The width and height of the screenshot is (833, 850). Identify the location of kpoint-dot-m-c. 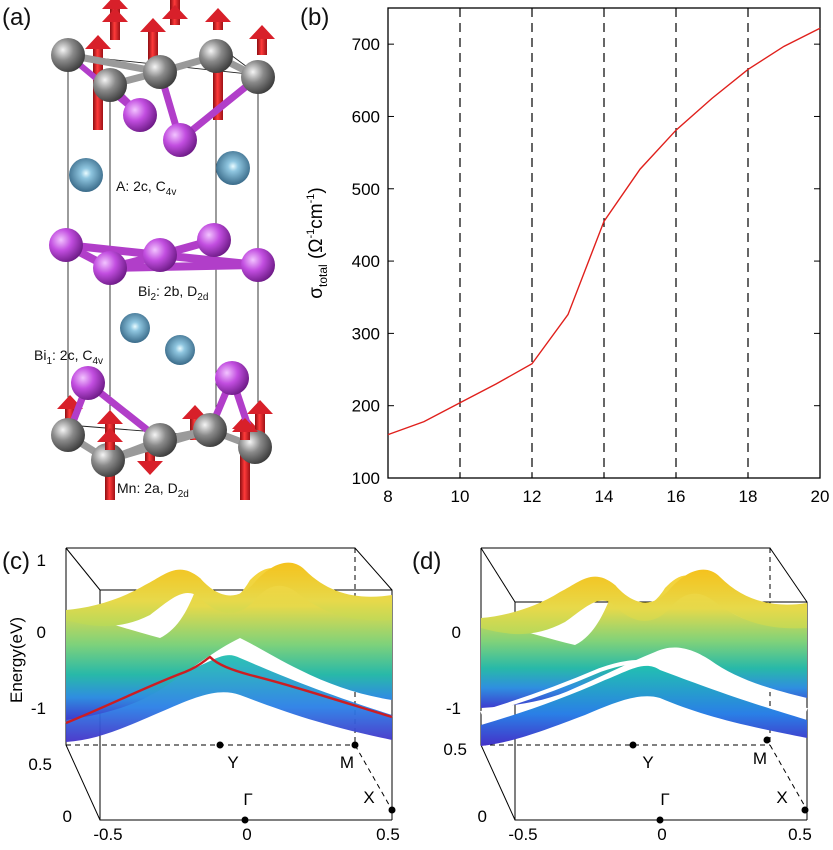
(355, 745).